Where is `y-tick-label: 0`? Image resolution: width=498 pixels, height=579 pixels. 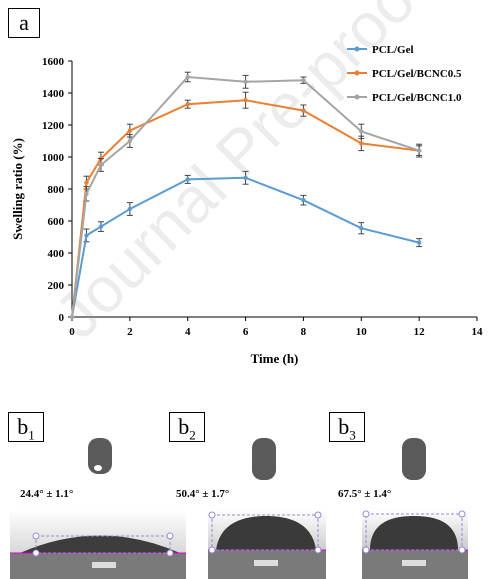
y-tick-label: 0 is located at coordinates (62, 318).